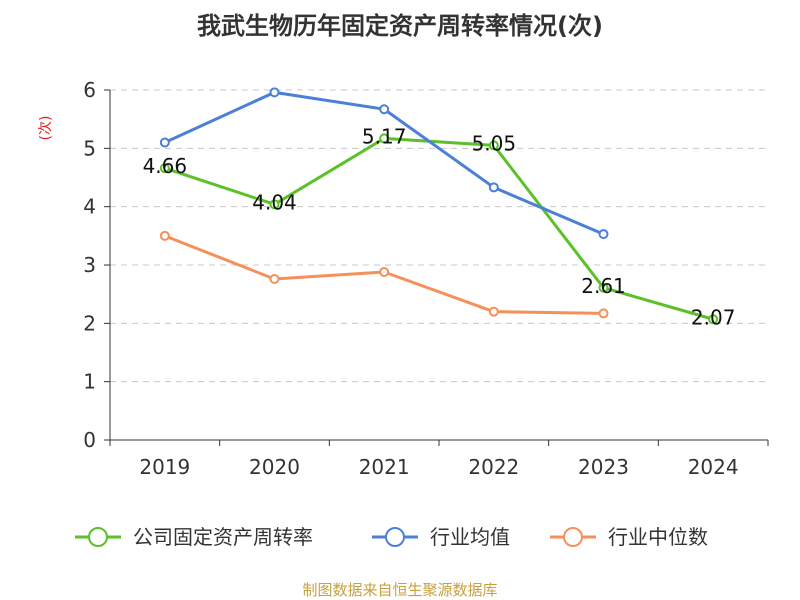 The image size is (800, 600). Describe the element at coordinates (46, 128) in the screenshot. I see `y-axis-label: (次)` at that location.